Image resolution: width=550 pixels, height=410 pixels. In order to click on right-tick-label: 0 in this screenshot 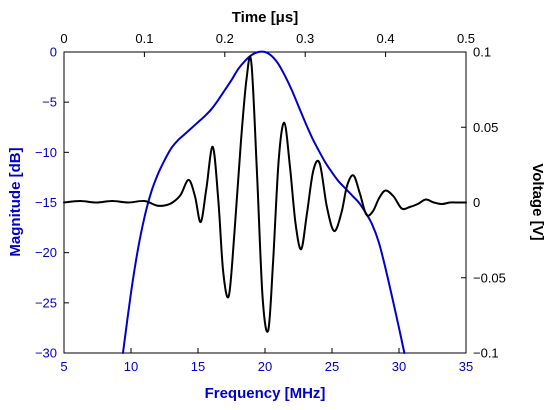, I will do `click(476, 202)`.